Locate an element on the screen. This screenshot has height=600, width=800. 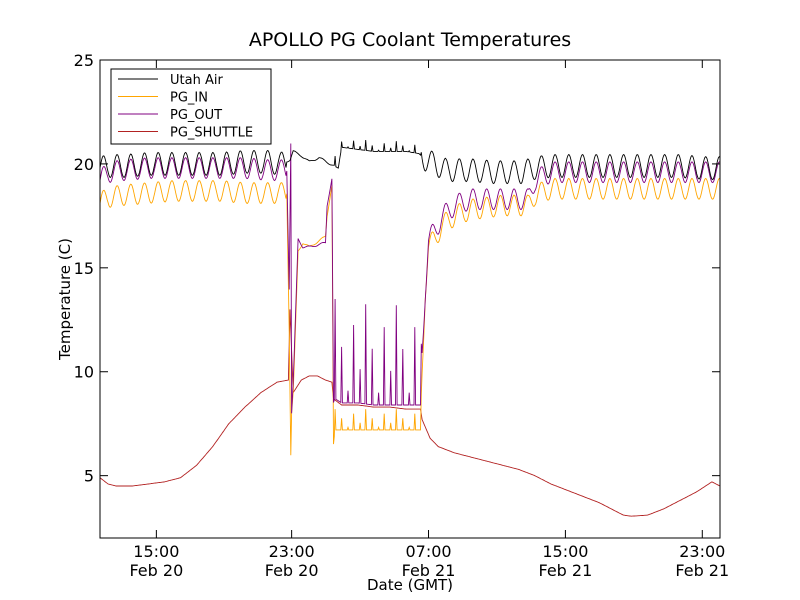
y-tick-label: 10 is located at coordinates (84, 372).